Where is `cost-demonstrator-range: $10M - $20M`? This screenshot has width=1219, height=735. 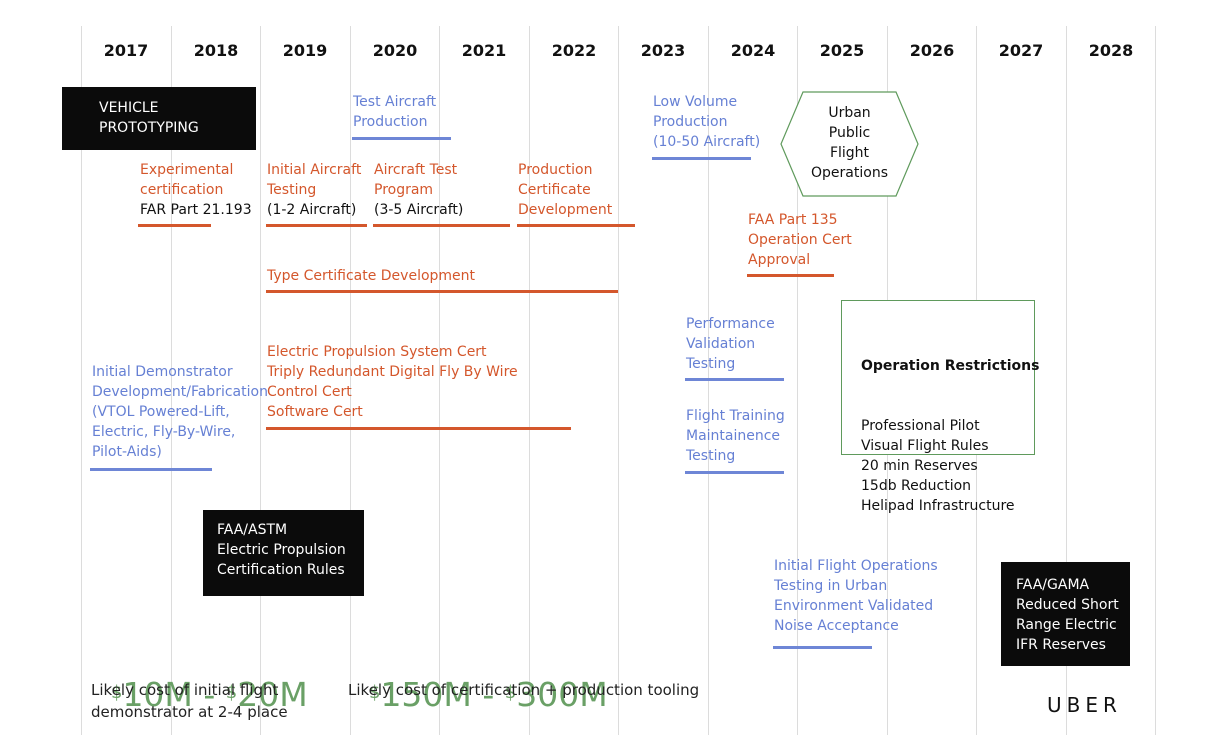 cost-demonstrator-range: $10M - $20M is located at coordinates (199, 677).